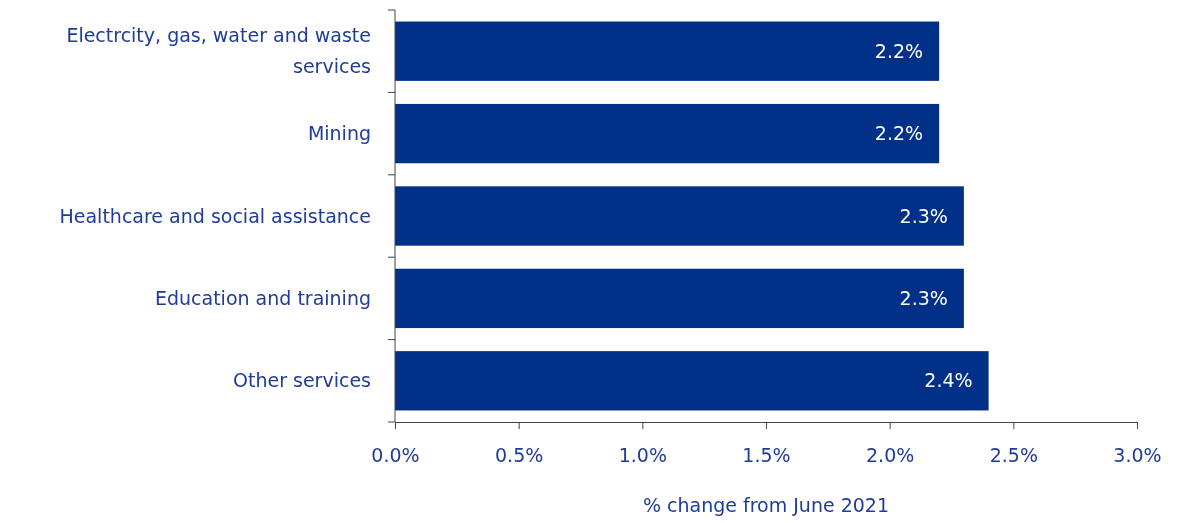 This screenshot has width=1188, height=523. I want to click on x-tick-label: 0.0%, so click(395, 455).